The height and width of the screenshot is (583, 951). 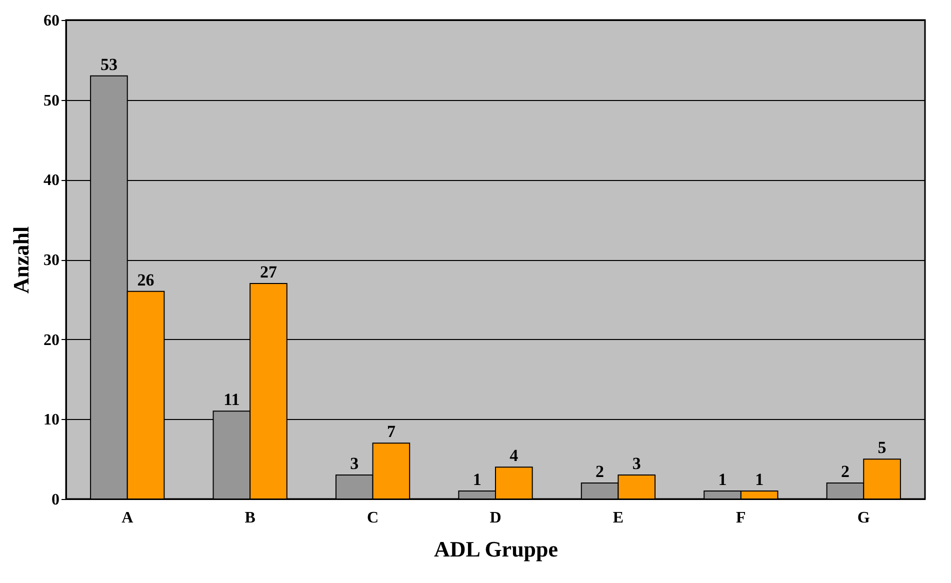 What do you see at coordinates (863, 518) in the screenshot?
I see `x-tick-label: G` at bounding box center [863, 518].